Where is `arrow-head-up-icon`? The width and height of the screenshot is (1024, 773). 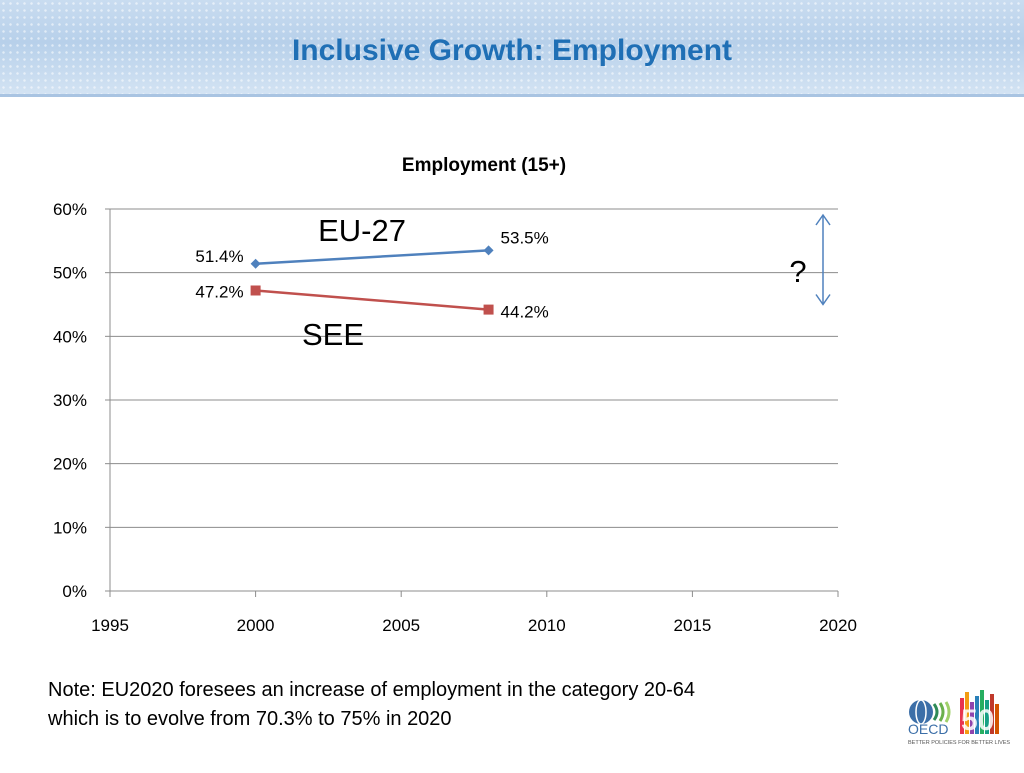 arrow-head-up-icon is located at coordinates (823, 219).